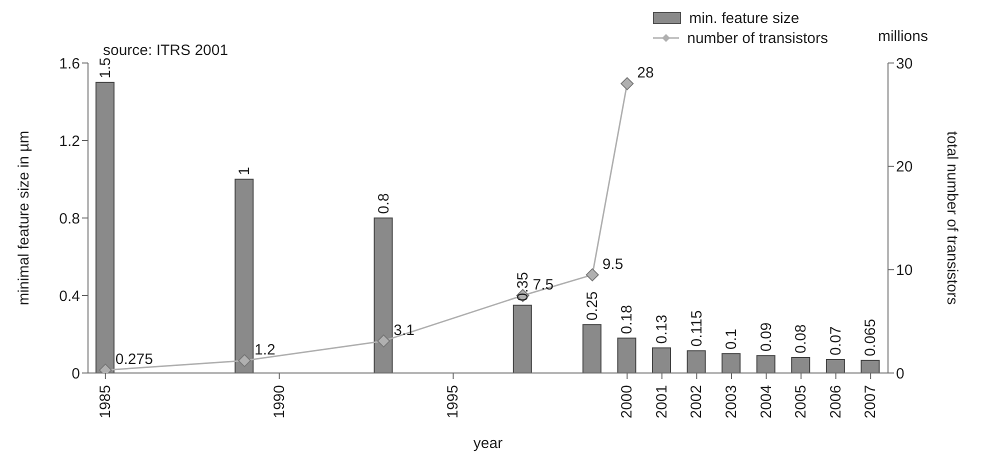 Image resolution: width=984 pixels, height=473 pixels. What do you see at coordinates (165, 50) in the screenshot?
I see `source-note: source: ITRS 2001` at bounding box center [165, 50].